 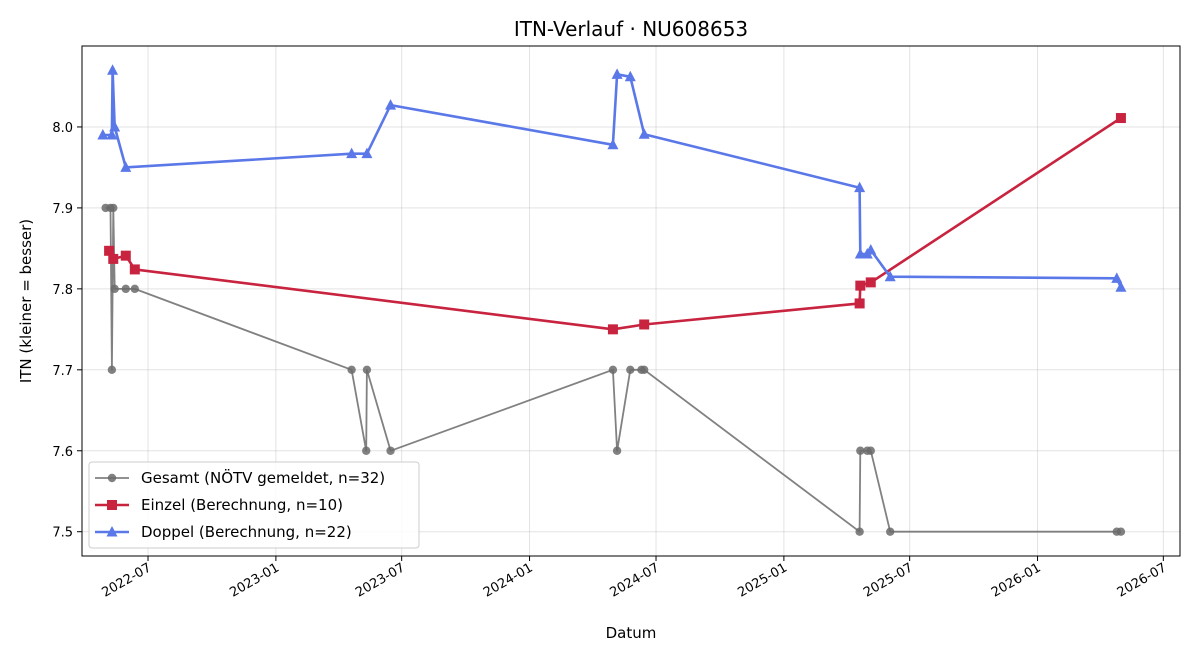 What do you see at coordinates (62, 209) in the screenshot?
I see `y-tick-label: 7.9` at bounding box center [62, 209].